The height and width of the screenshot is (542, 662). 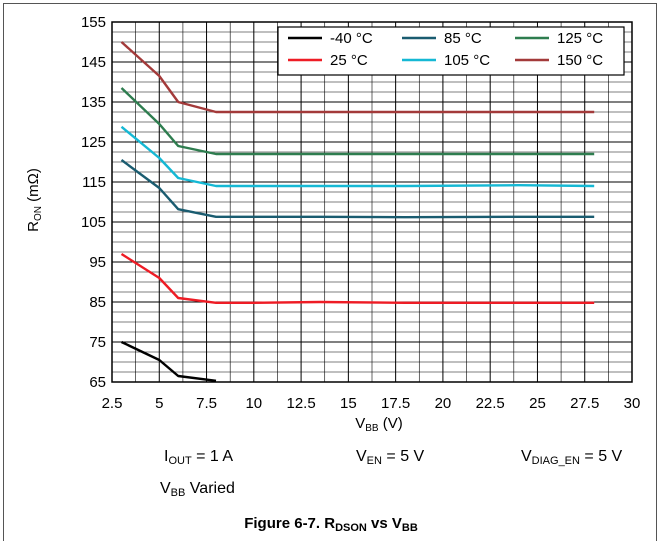 I want to click on condition-ven-sub: EN, so click(x=374, y=461).